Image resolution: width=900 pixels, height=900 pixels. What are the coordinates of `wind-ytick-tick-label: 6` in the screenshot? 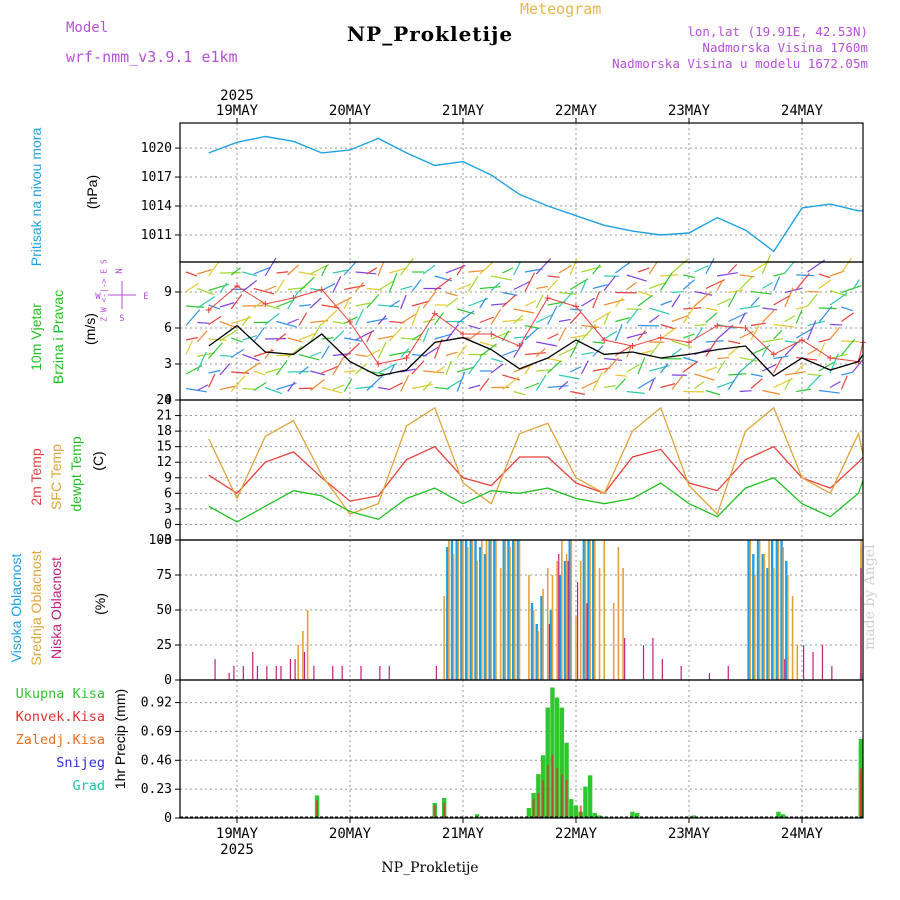 It's located at (168, 328).